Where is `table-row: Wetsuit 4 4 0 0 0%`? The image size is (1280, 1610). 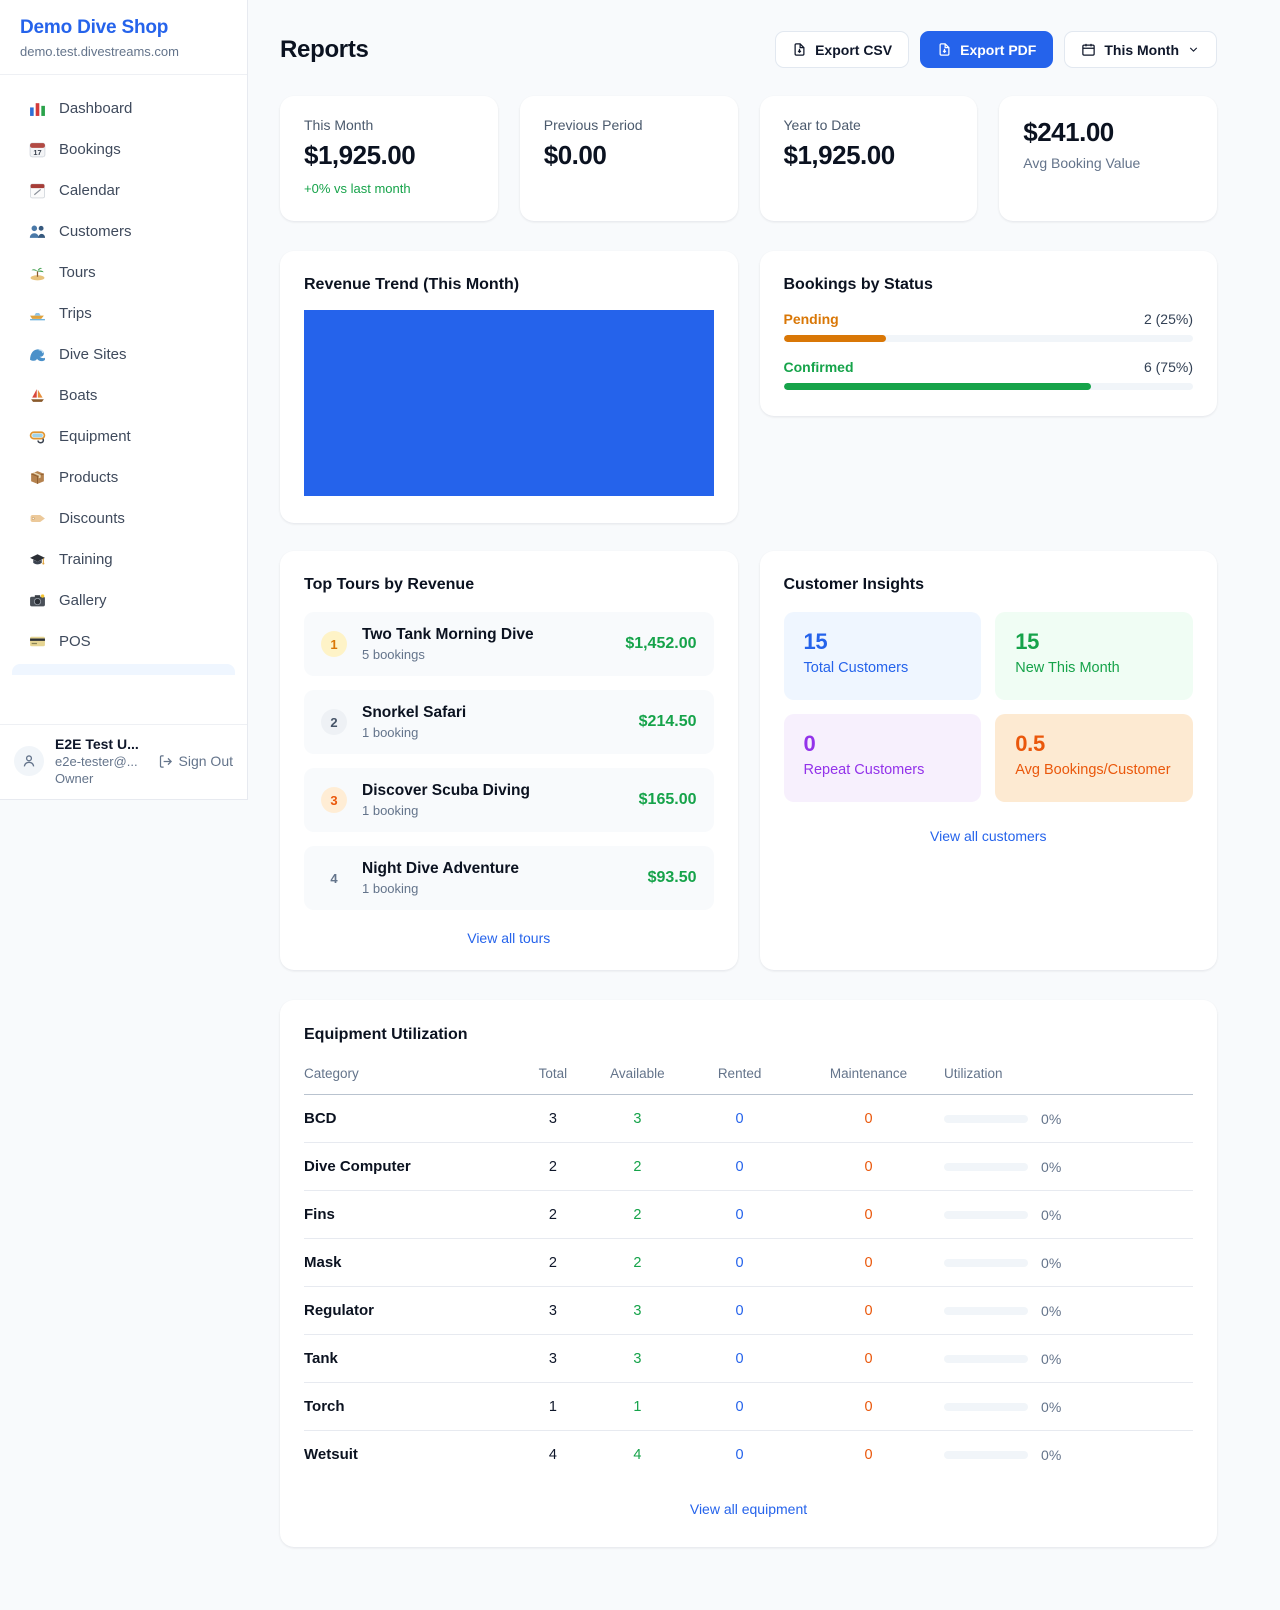
table-row: Wetsuit 4 4 0 0 0% is located at coordinates (748, 1455).